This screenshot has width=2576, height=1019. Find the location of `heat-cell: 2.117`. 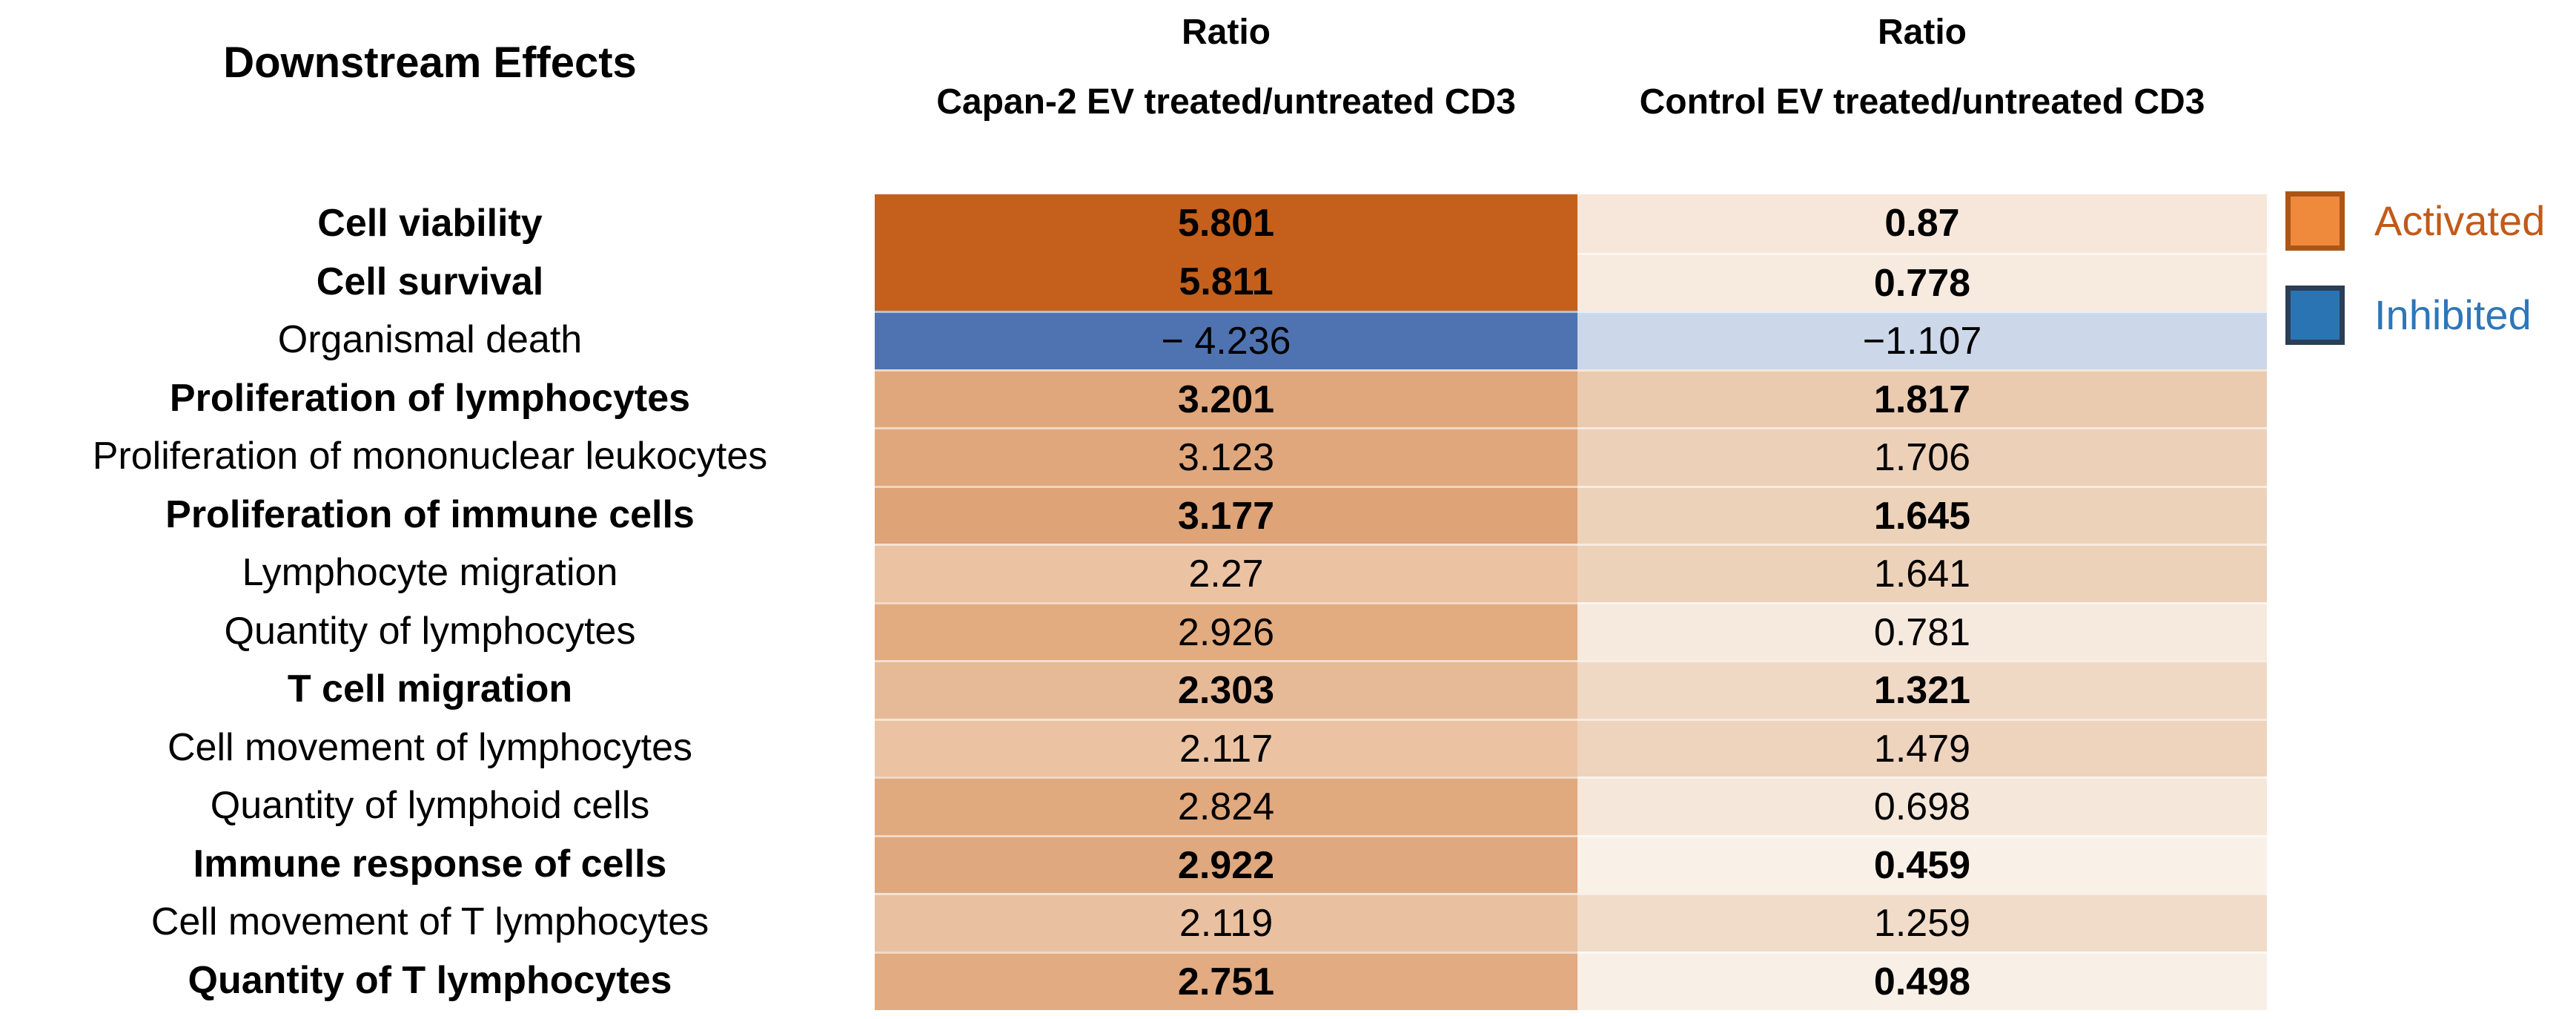

heat-cell: 2.117 is located at coordinates (1226, 748).